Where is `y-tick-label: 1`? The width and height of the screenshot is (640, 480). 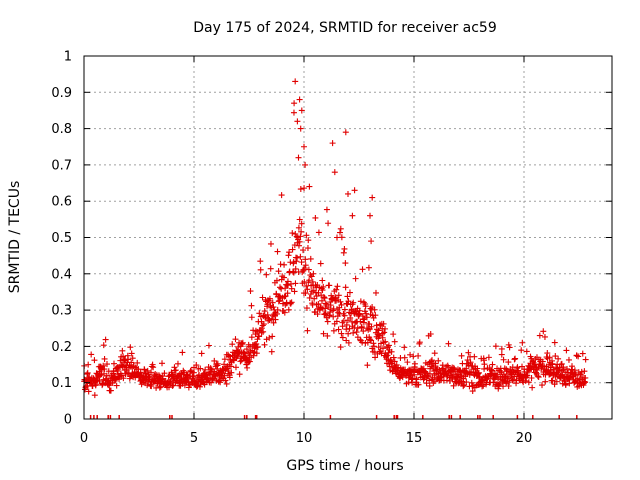
y-tick-label: 1 is located at coordinates (68, 57).